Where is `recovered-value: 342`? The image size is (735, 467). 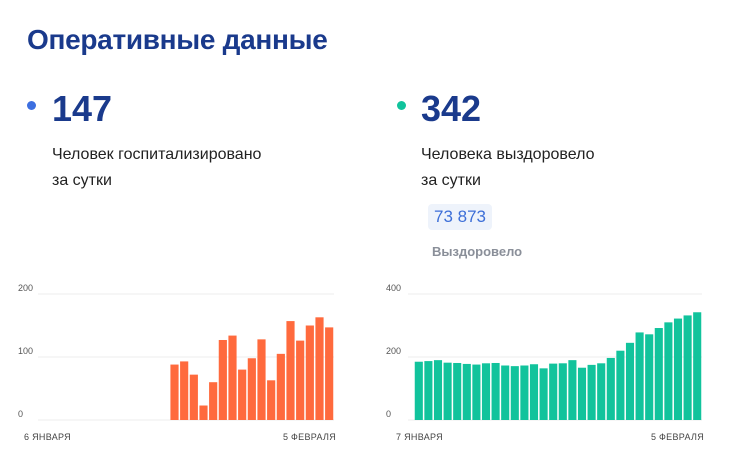 recovered-value: 342 is located at coordinates (451, 108).